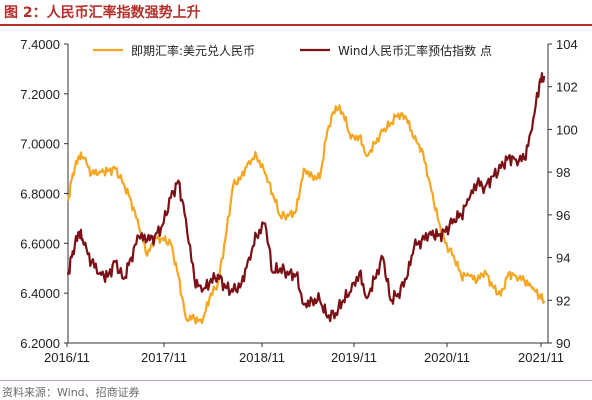 This screenshot has height=400, width=592. What do you see at coordinates (563, 172) in the screenshot?
I see `y-right-tick-label: 98` at bounding box center [563, 172].